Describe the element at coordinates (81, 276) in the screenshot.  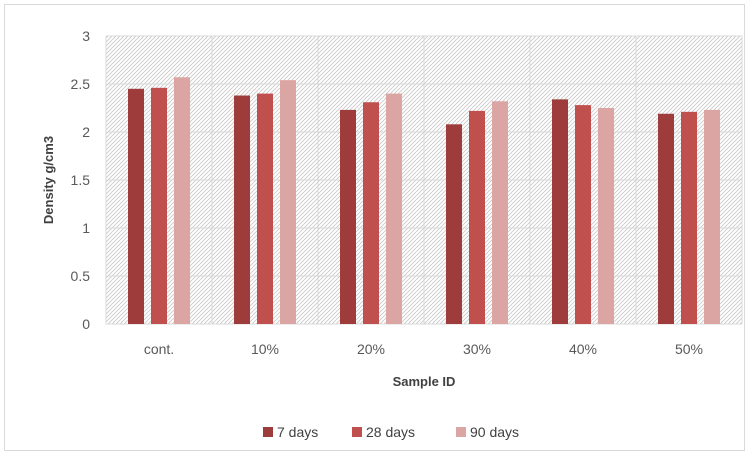
I see `y-tick-label: 0.5` at that location.